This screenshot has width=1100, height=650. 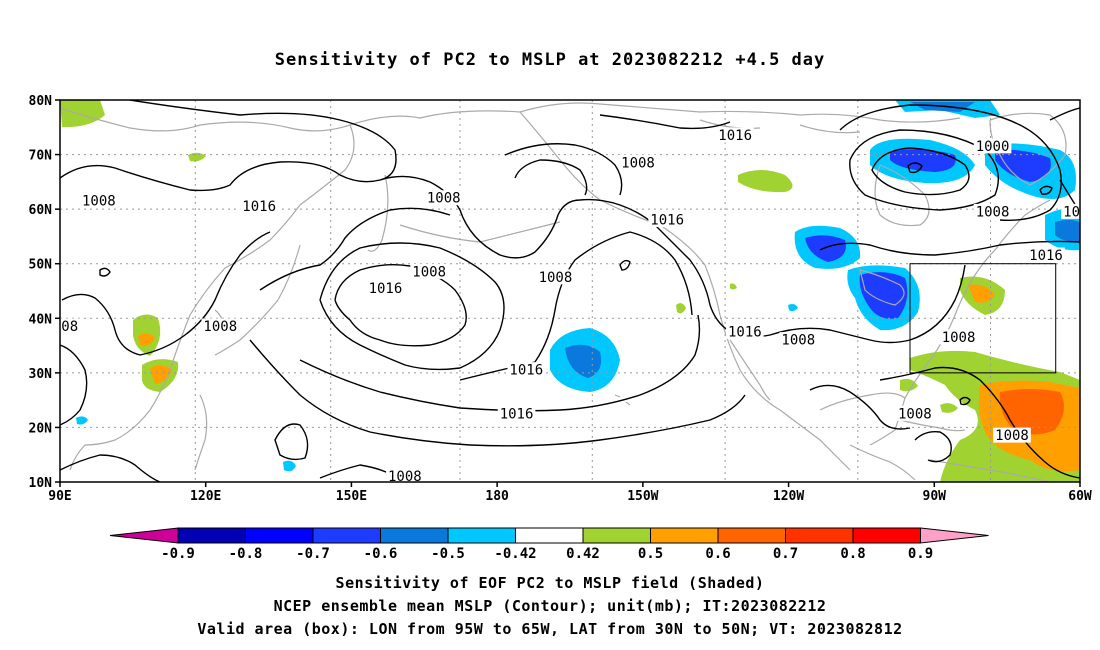 What do you see at coordinates (41, 156) in the screenshot?
I see `lat-tick-label: 70N` at bounding box center [41, 156].